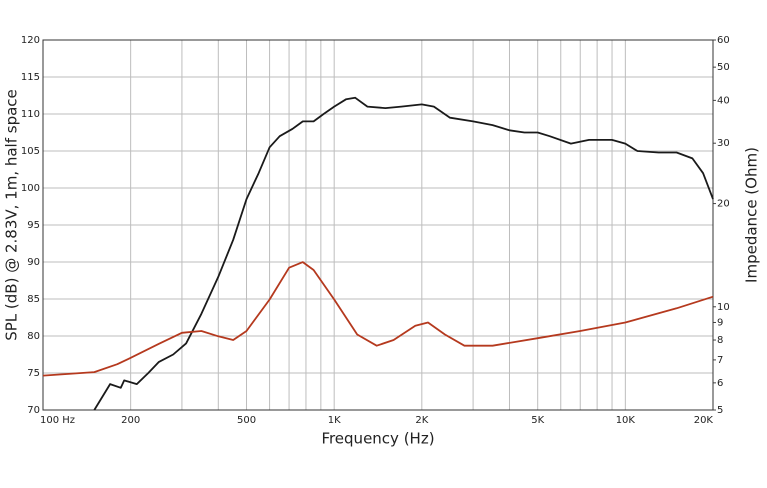  Describe the element at coordinates (704, 420) in the screenshot. I see `x-tick-label: 20K` at that location.